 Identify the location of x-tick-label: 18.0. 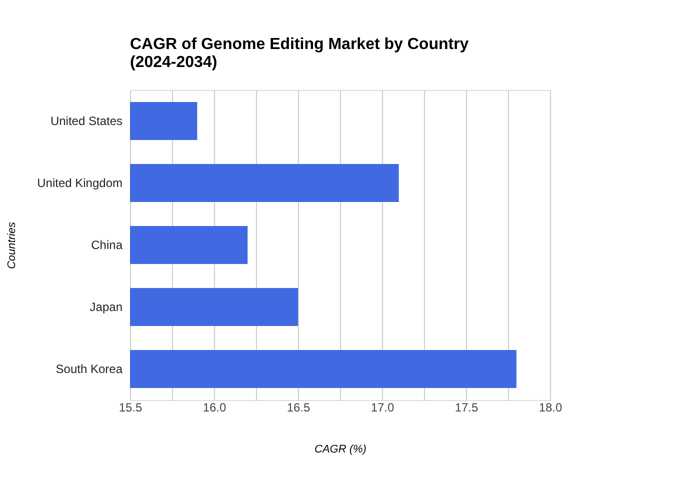
(550, 407).